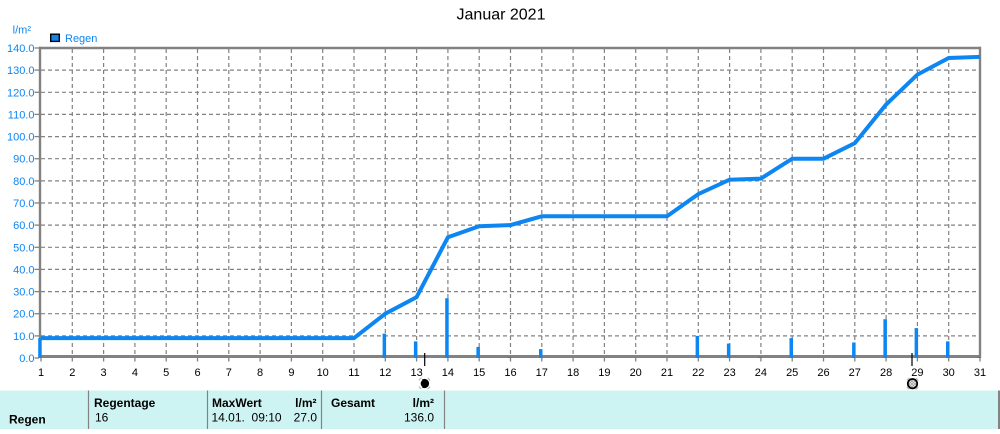  What do you see at coordinates (573, 373) in the screenshot?
I see `svg-text: 18` at bounding box center [573, 373].